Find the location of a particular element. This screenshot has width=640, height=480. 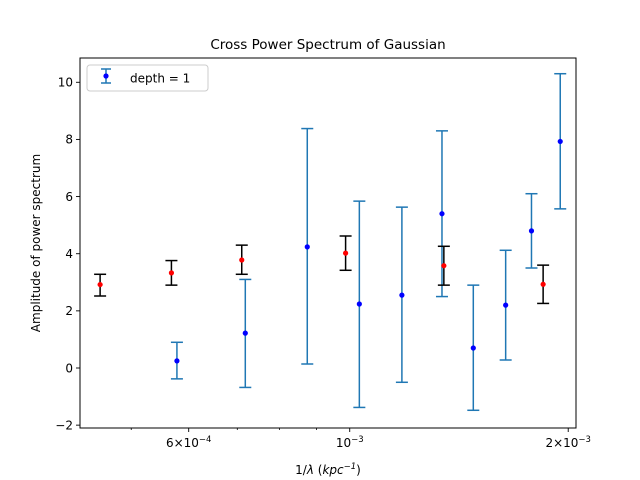

x-axis-label-prefix: 1/ is located at coordinates (301, 470).